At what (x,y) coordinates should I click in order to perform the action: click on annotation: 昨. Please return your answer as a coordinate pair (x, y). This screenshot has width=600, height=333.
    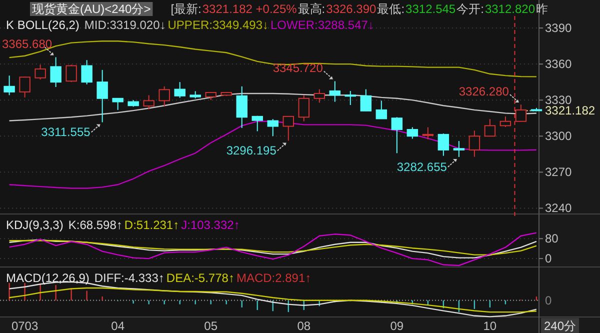
    Looking at the image, I should click on (542, 9).